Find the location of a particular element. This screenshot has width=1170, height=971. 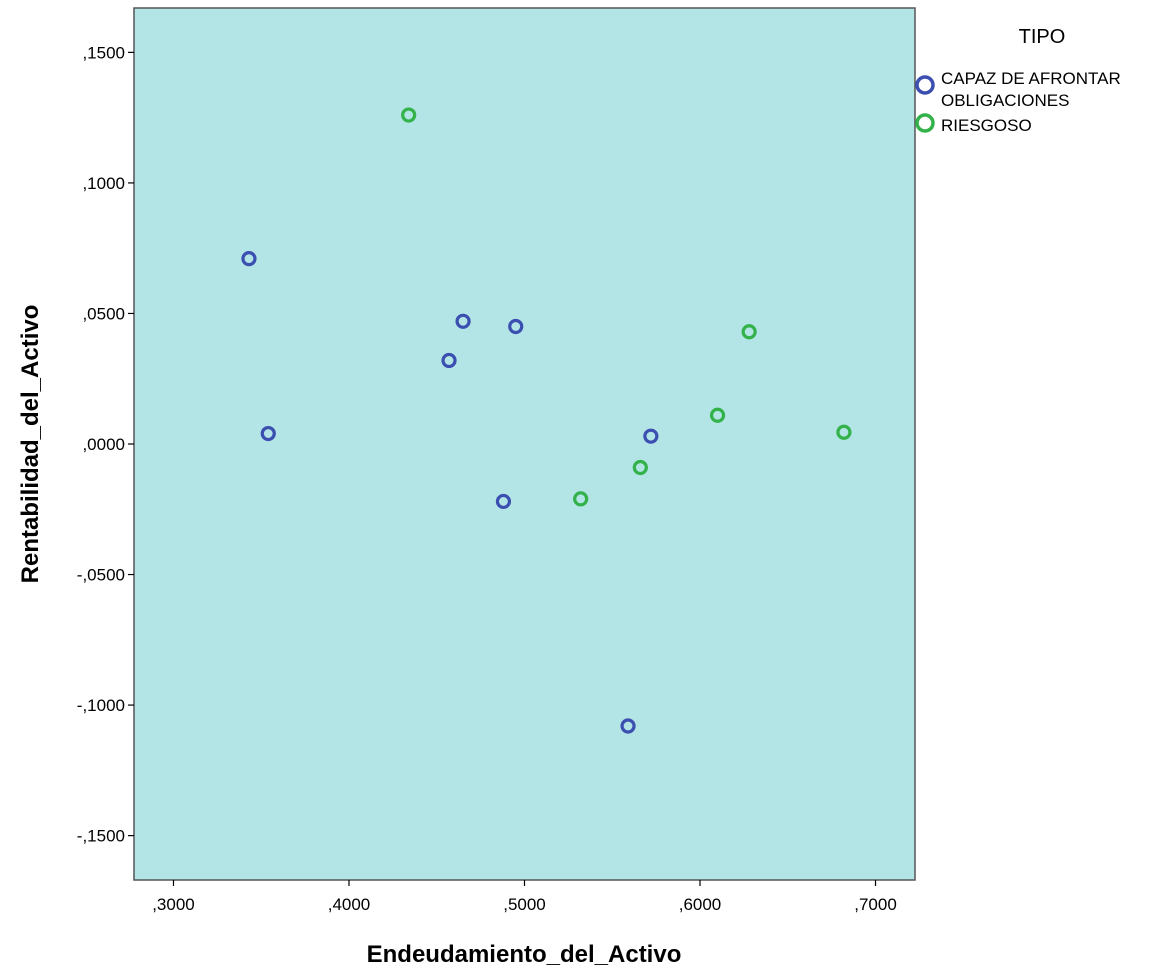

legend-label-capaz-line2: OBLIGACIONES is located at coordinates (1005, 100).